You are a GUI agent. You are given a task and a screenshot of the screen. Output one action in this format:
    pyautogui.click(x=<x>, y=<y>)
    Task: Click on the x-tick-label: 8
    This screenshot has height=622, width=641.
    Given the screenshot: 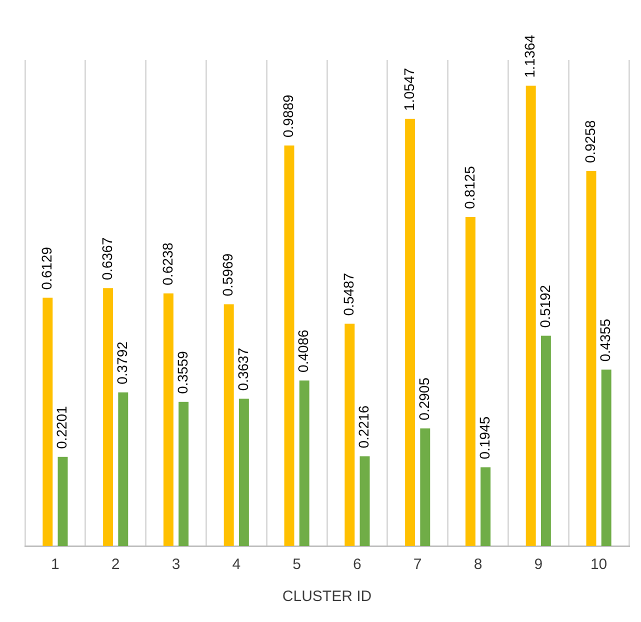 What is the action you would take?
    pyautogui.click(x=478, y=565)
    